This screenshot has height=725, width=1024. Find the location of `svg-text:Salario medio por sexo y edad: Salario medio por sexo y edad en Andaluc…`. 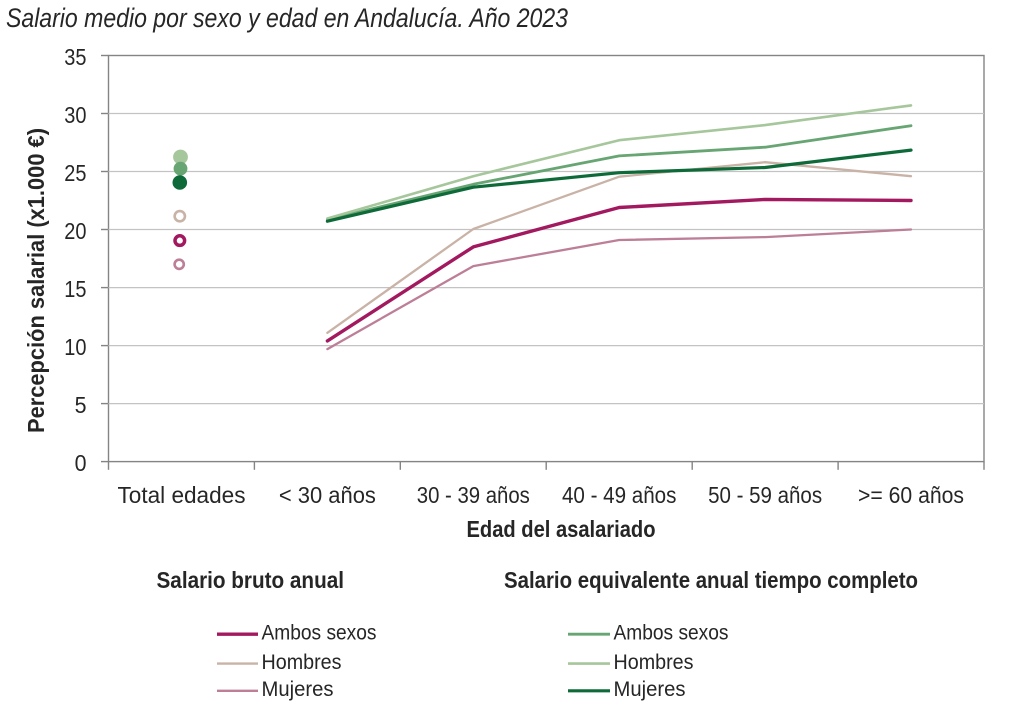

svg-text:Salario medio por sexo y edad: Salario medio por sexo y edad en Andaluc… is located at coordinates (287, 18).